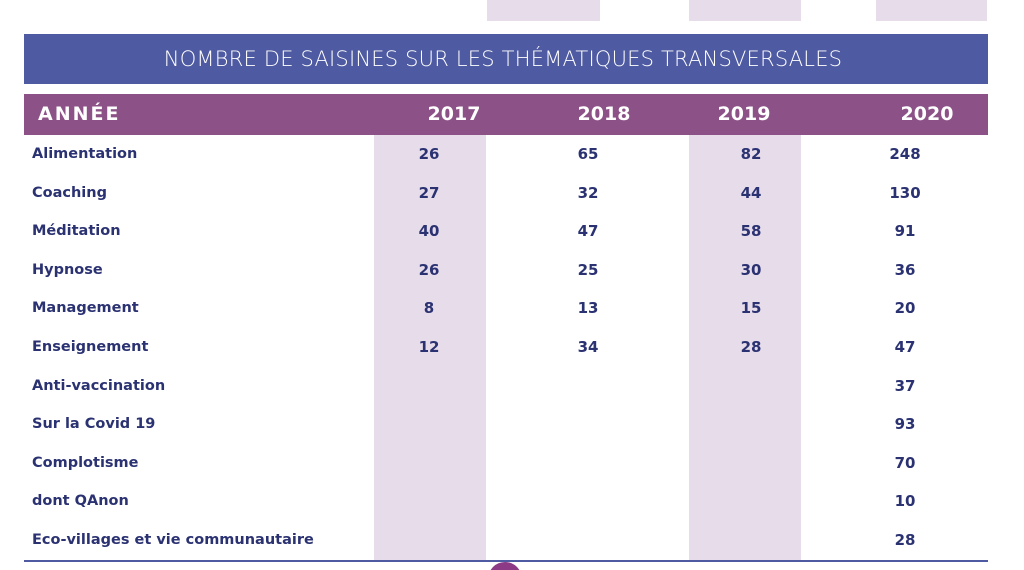  I want to click on cell-2017: 12, so click(429, 346).